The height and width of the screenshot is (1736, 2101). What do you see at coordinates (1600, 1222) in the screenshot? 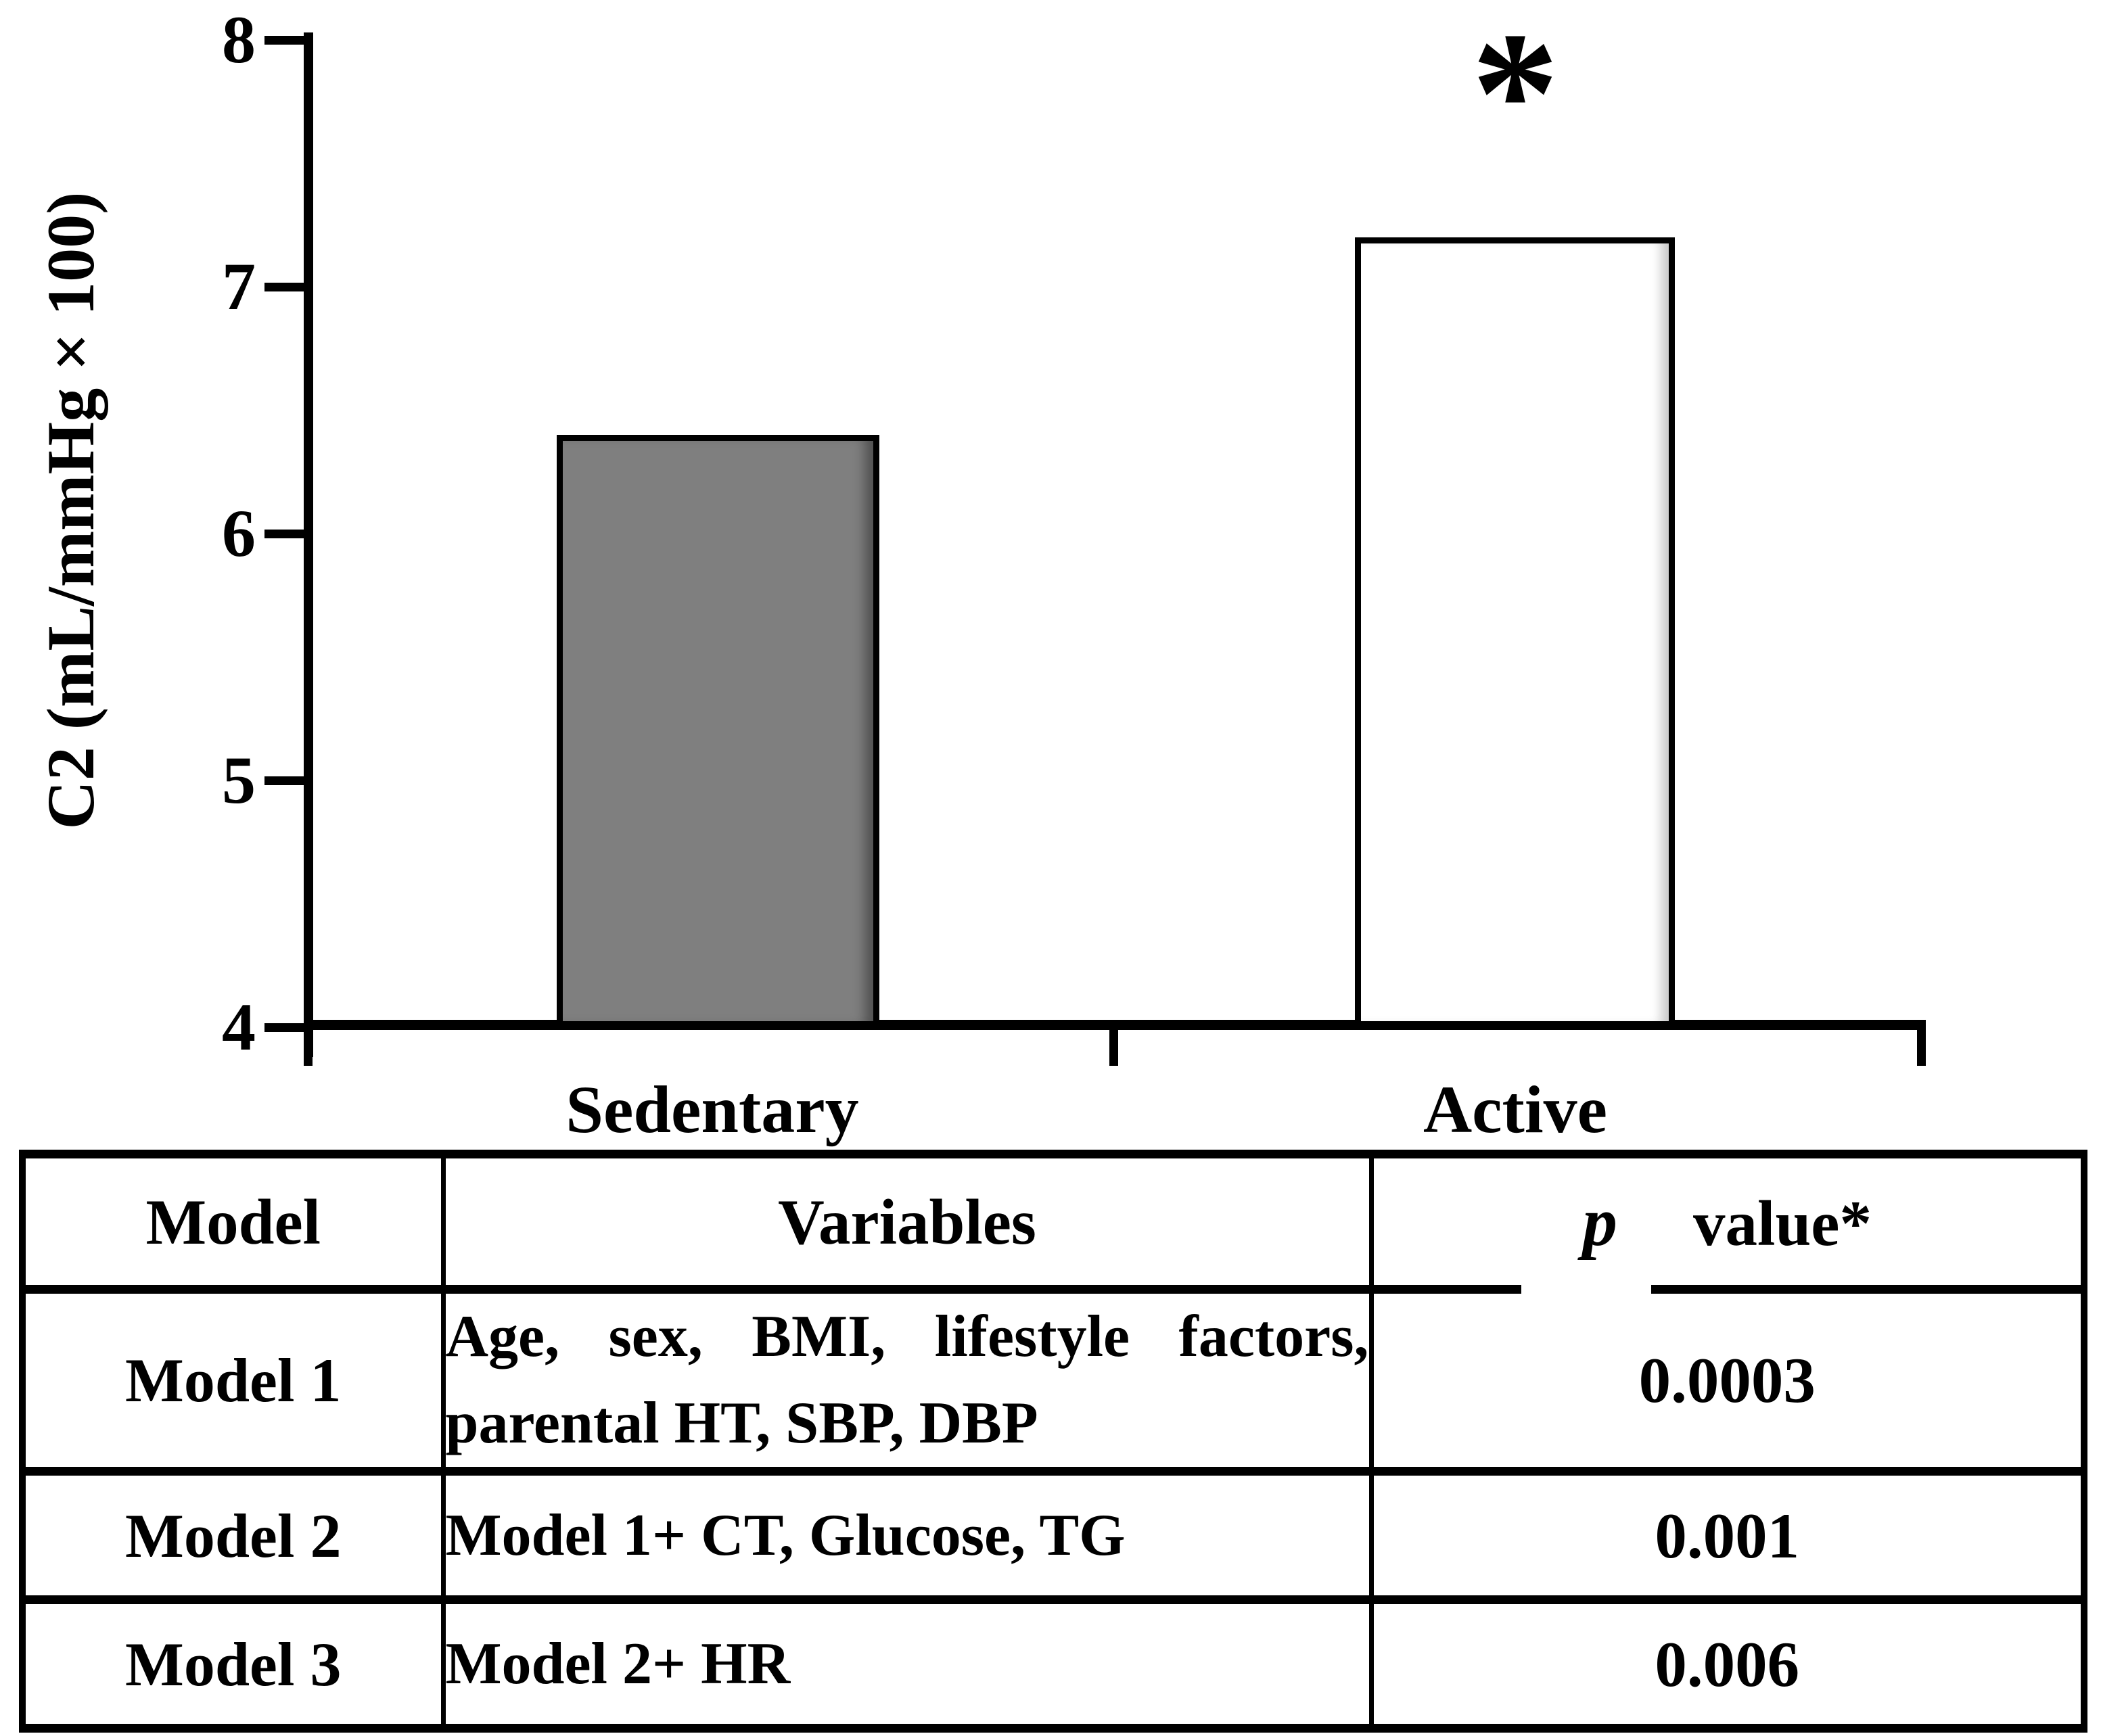
I see `header-p-symbol: p` at bounding box center [1600, 1222].